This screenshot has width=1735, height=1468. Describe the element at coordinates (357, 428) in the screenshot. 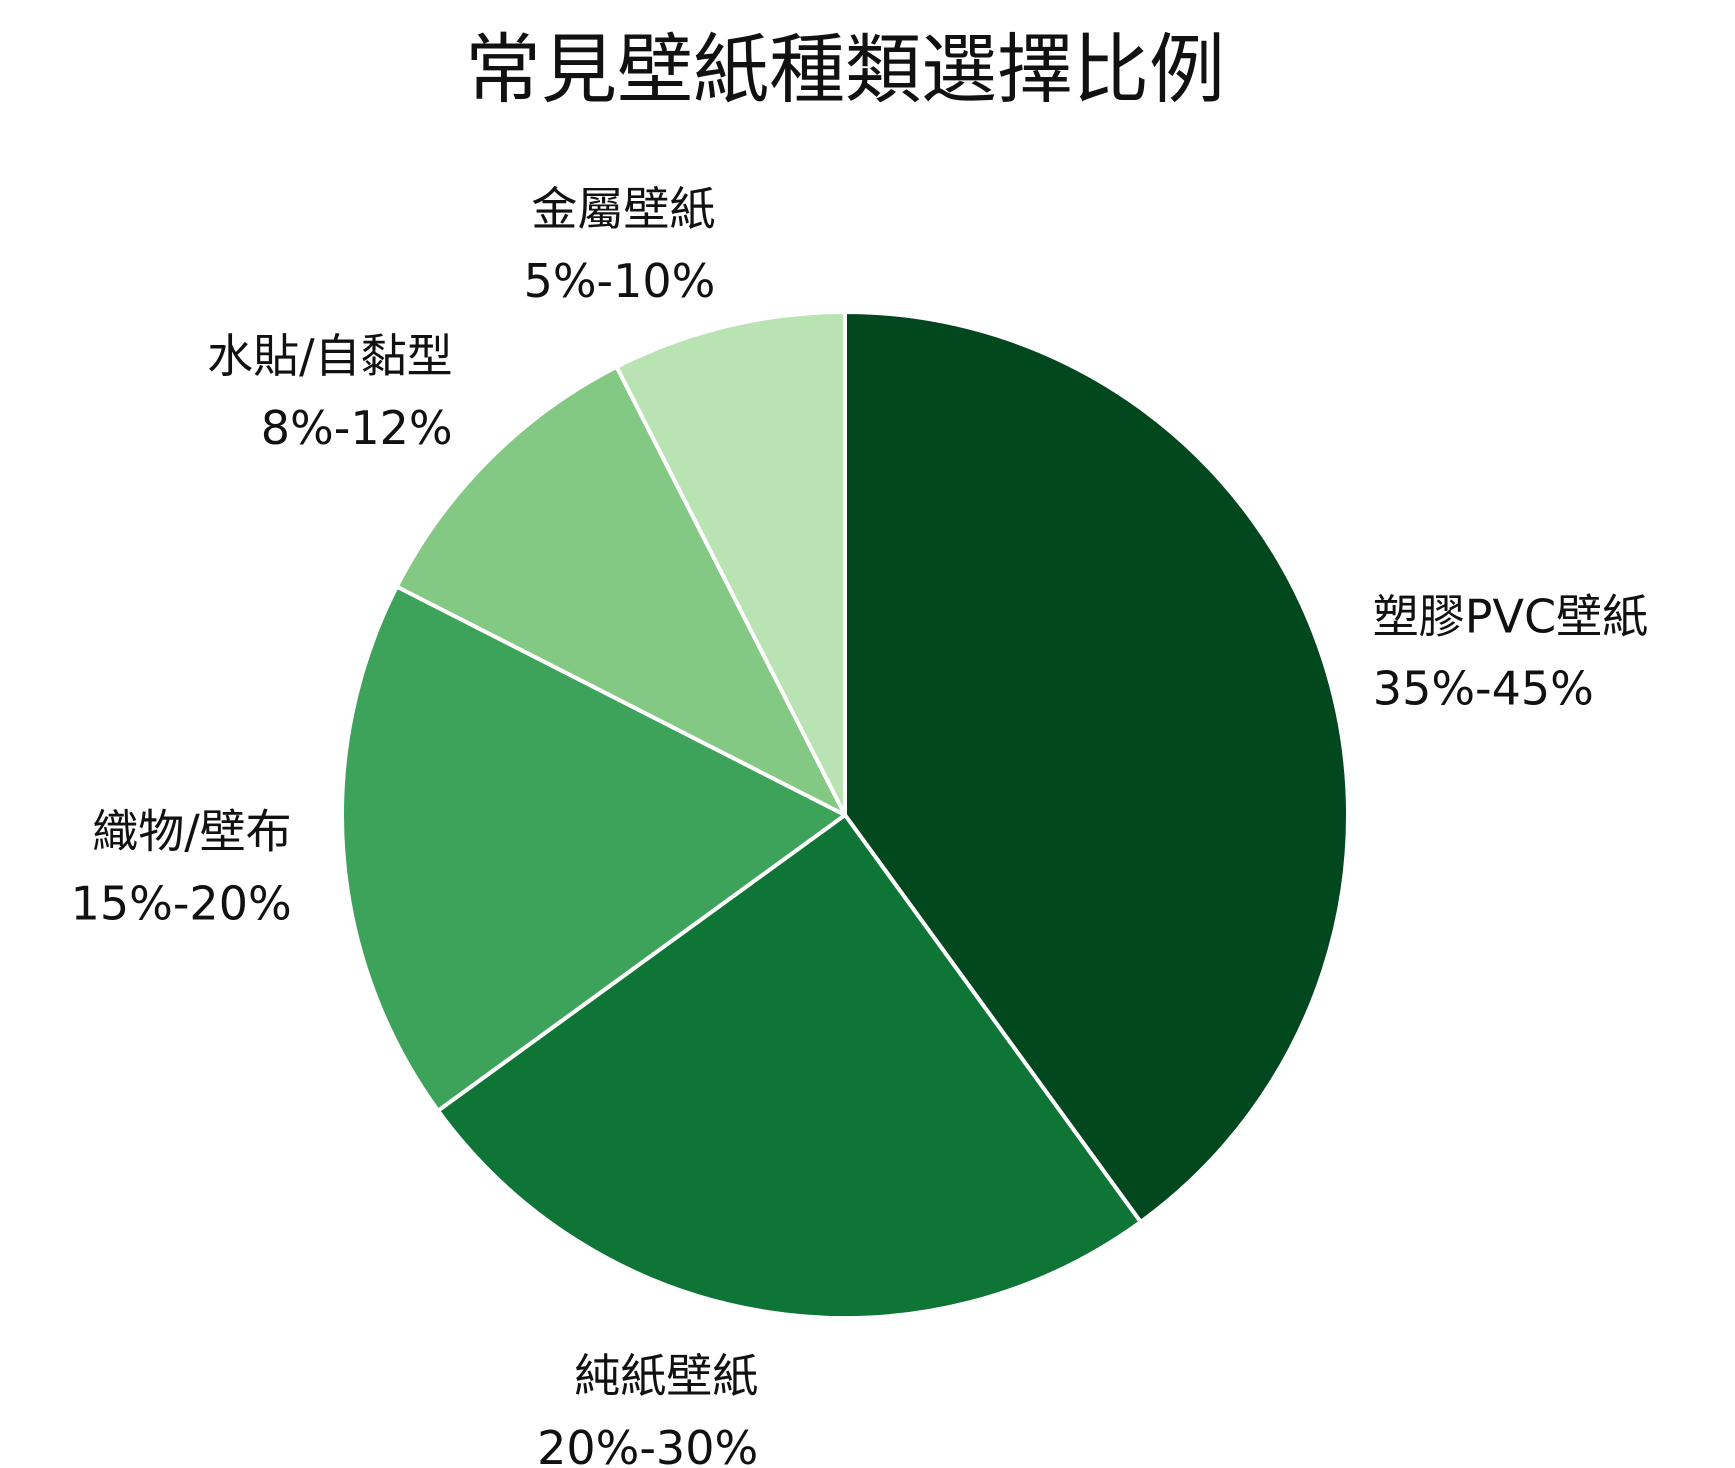

I see `slice-3-range-label: 8%-12%` at that location.